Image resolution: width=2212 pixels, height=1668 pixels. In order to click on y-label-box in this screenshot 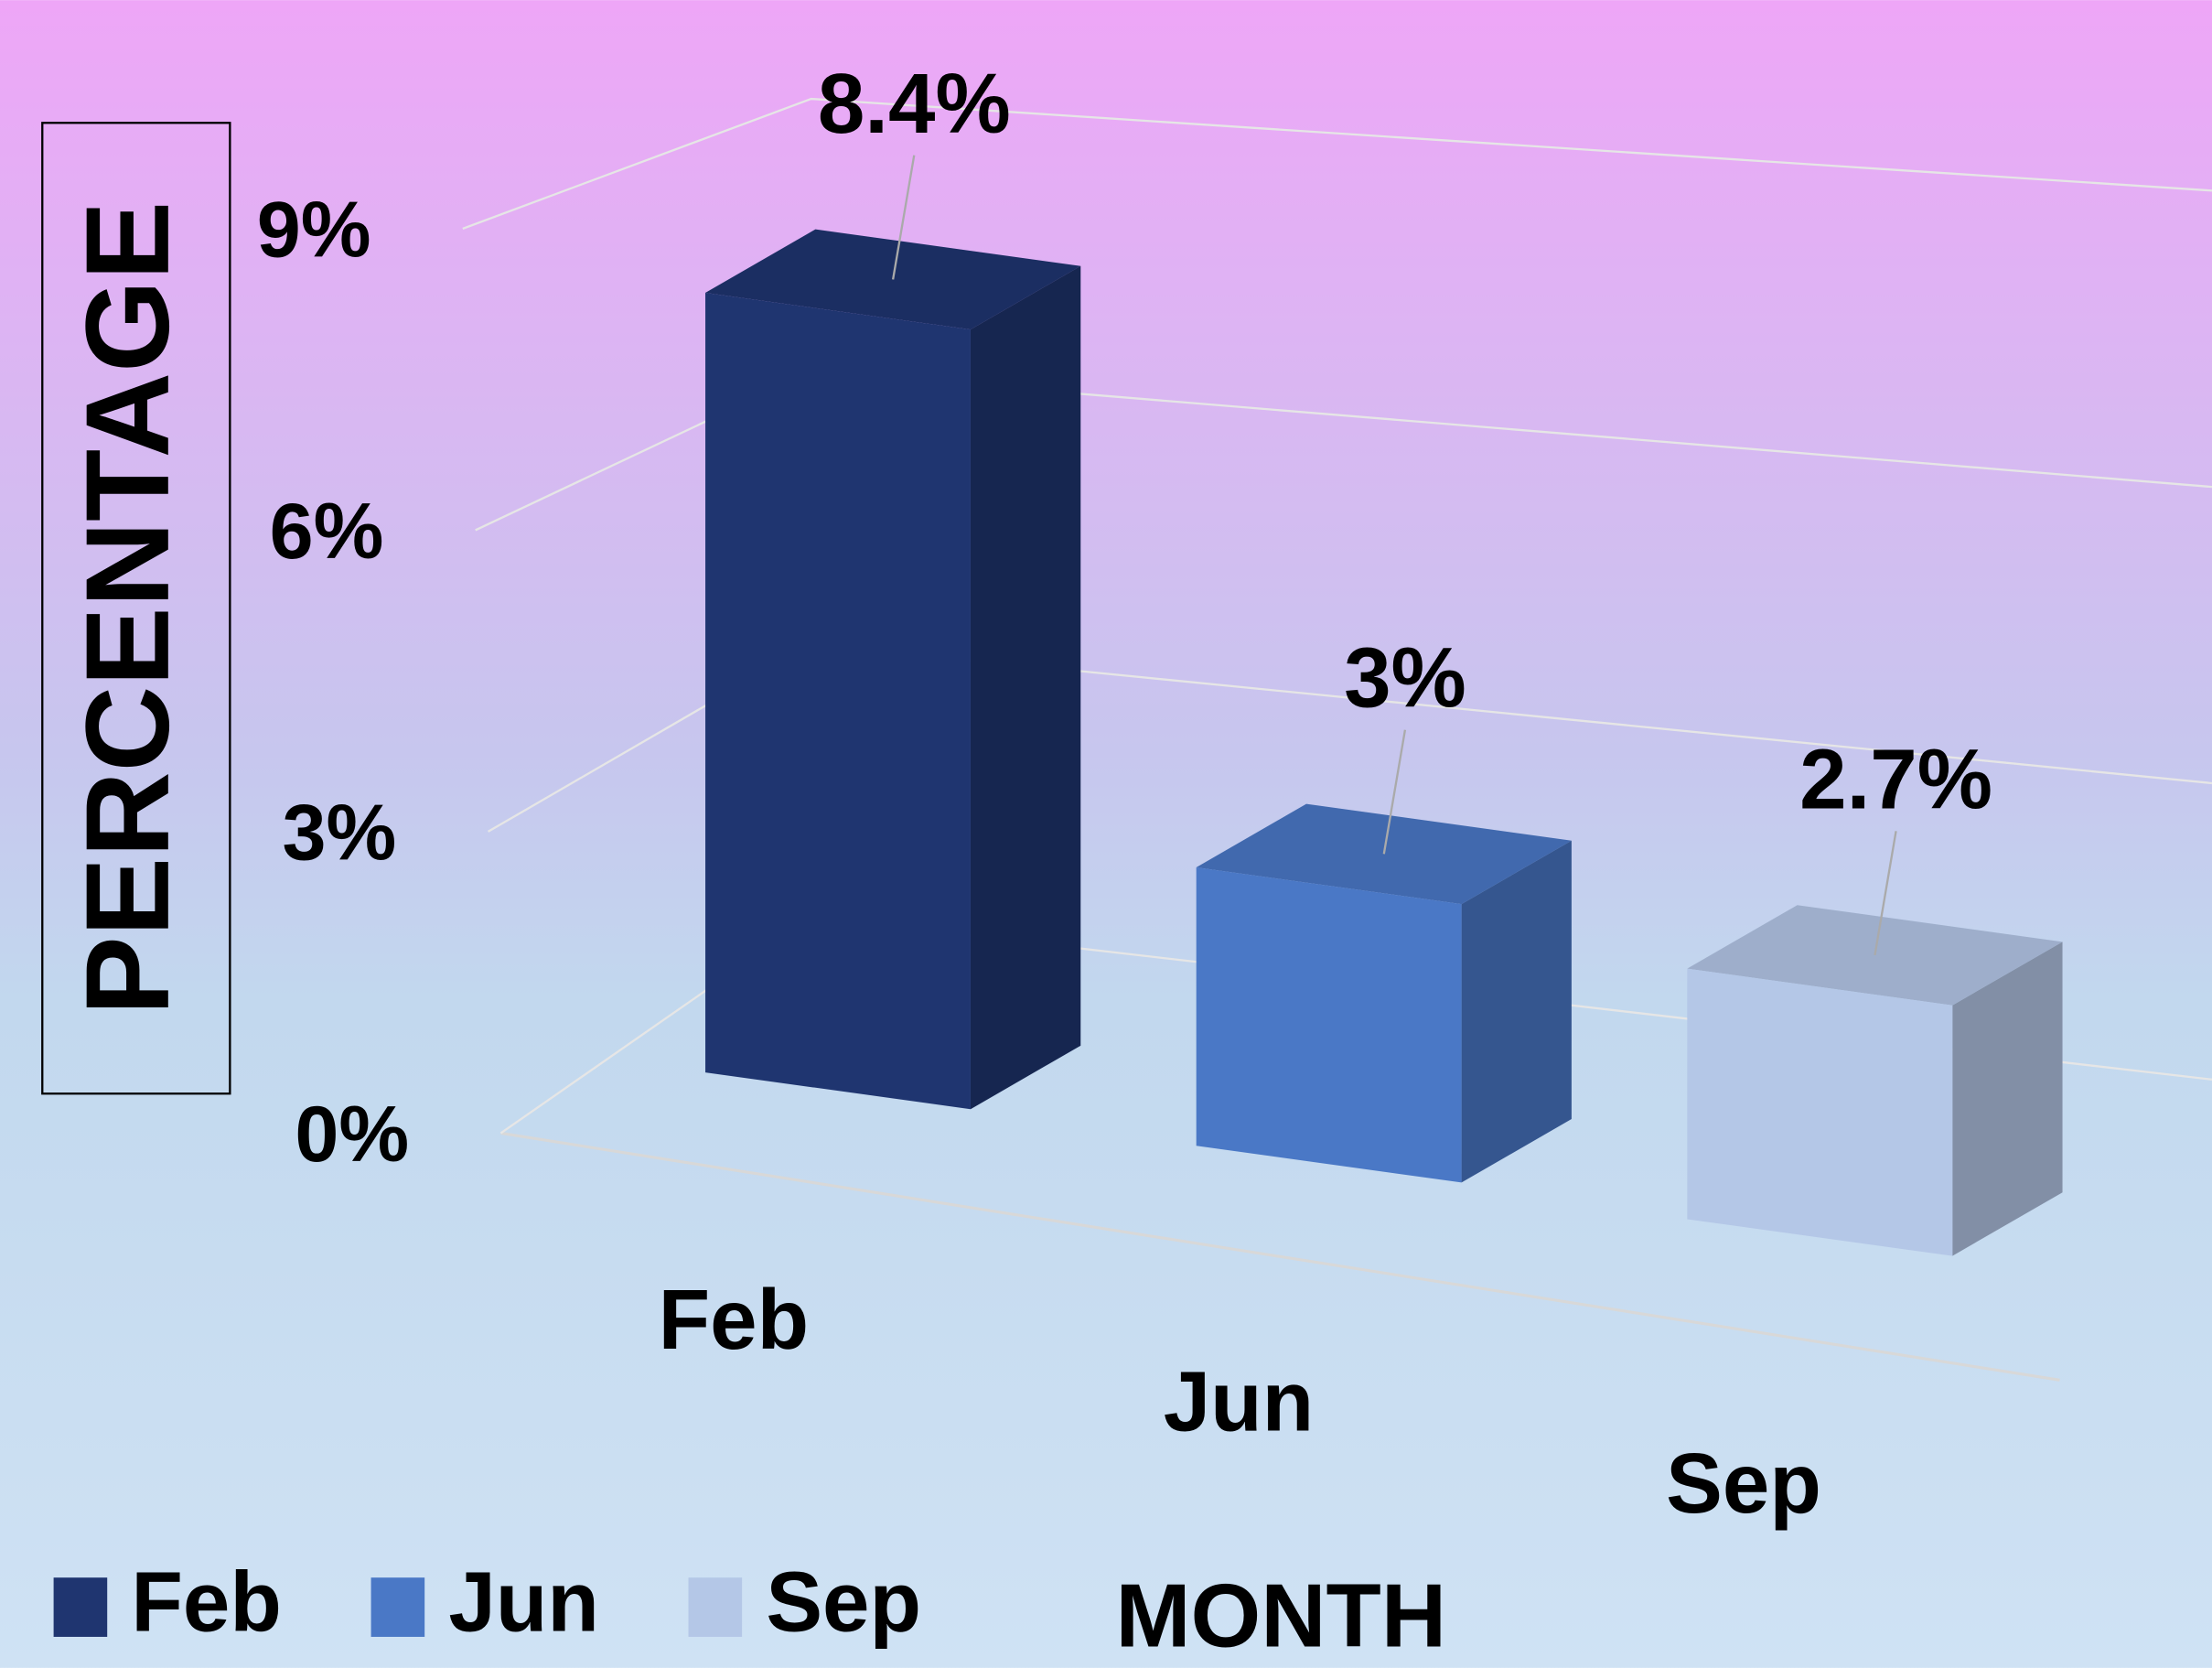, I will do `click(136, 608)`.